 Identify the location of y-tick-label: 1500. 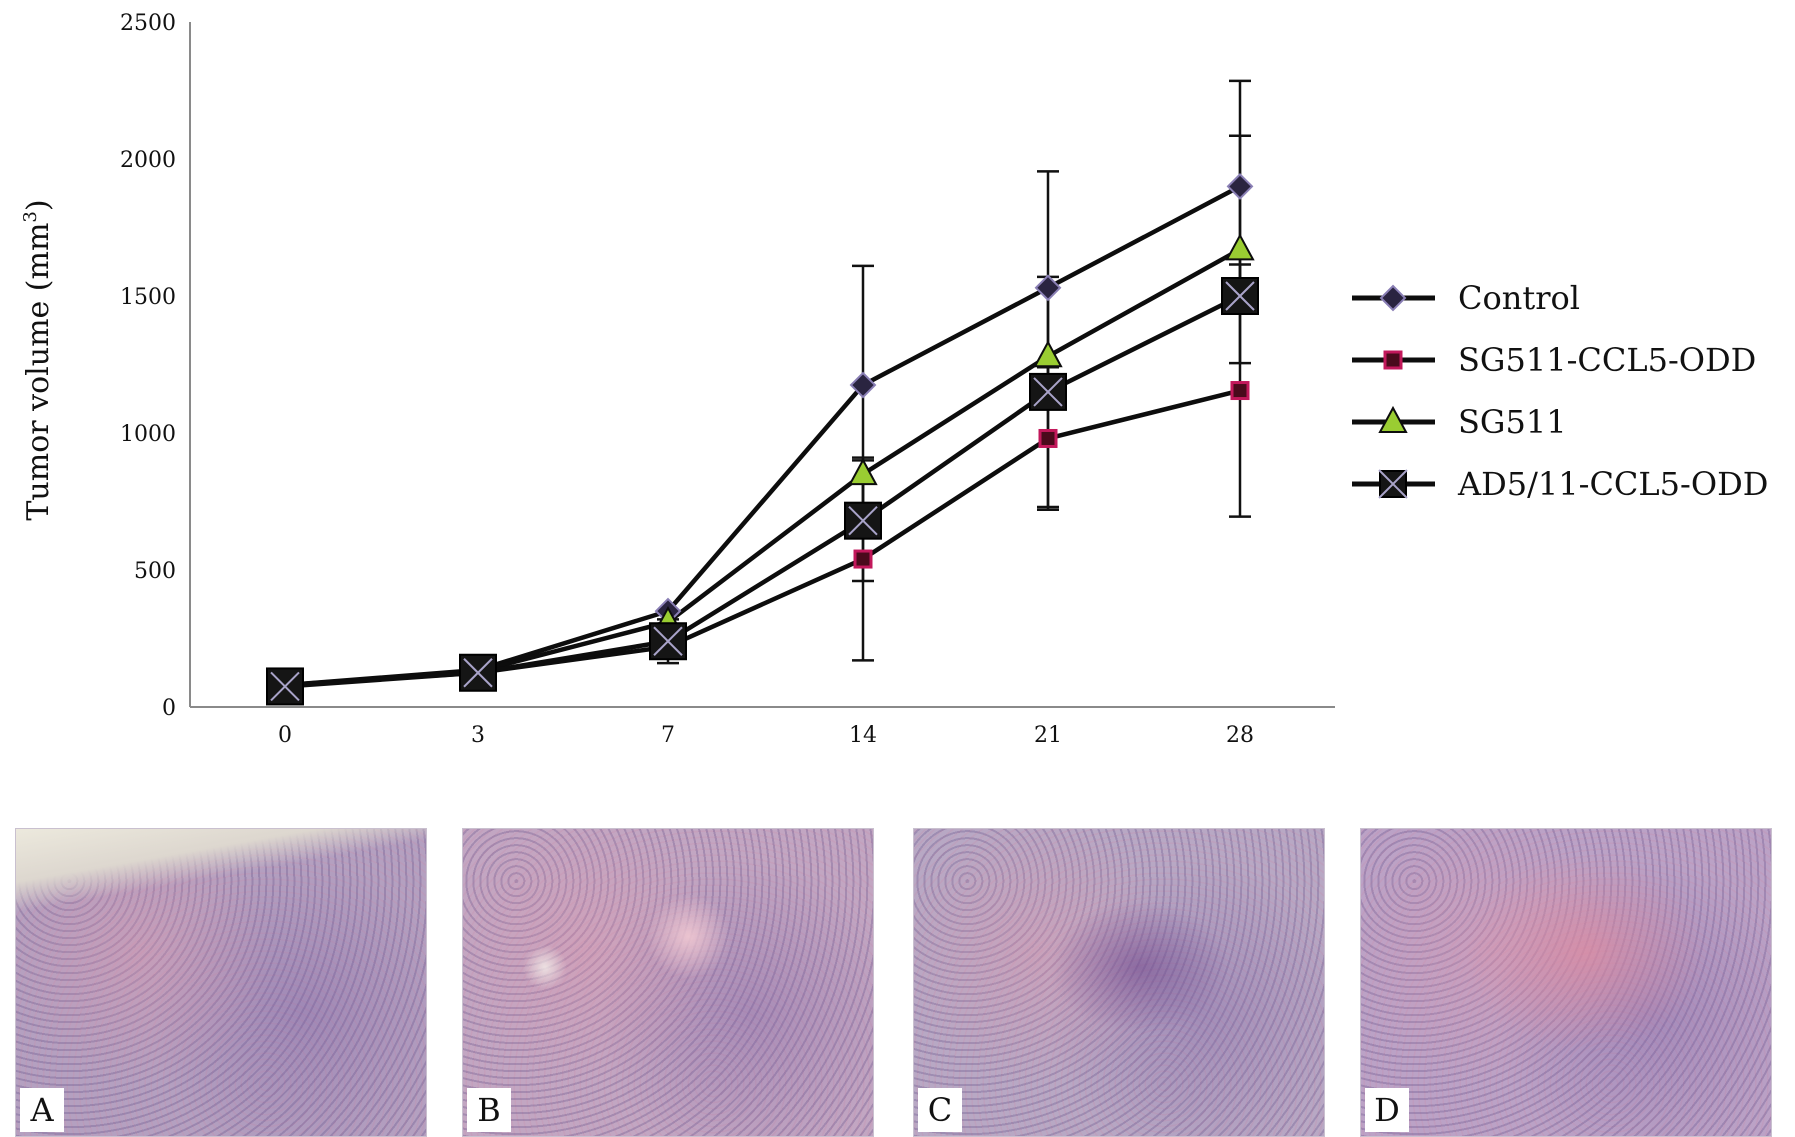
(148, 297).